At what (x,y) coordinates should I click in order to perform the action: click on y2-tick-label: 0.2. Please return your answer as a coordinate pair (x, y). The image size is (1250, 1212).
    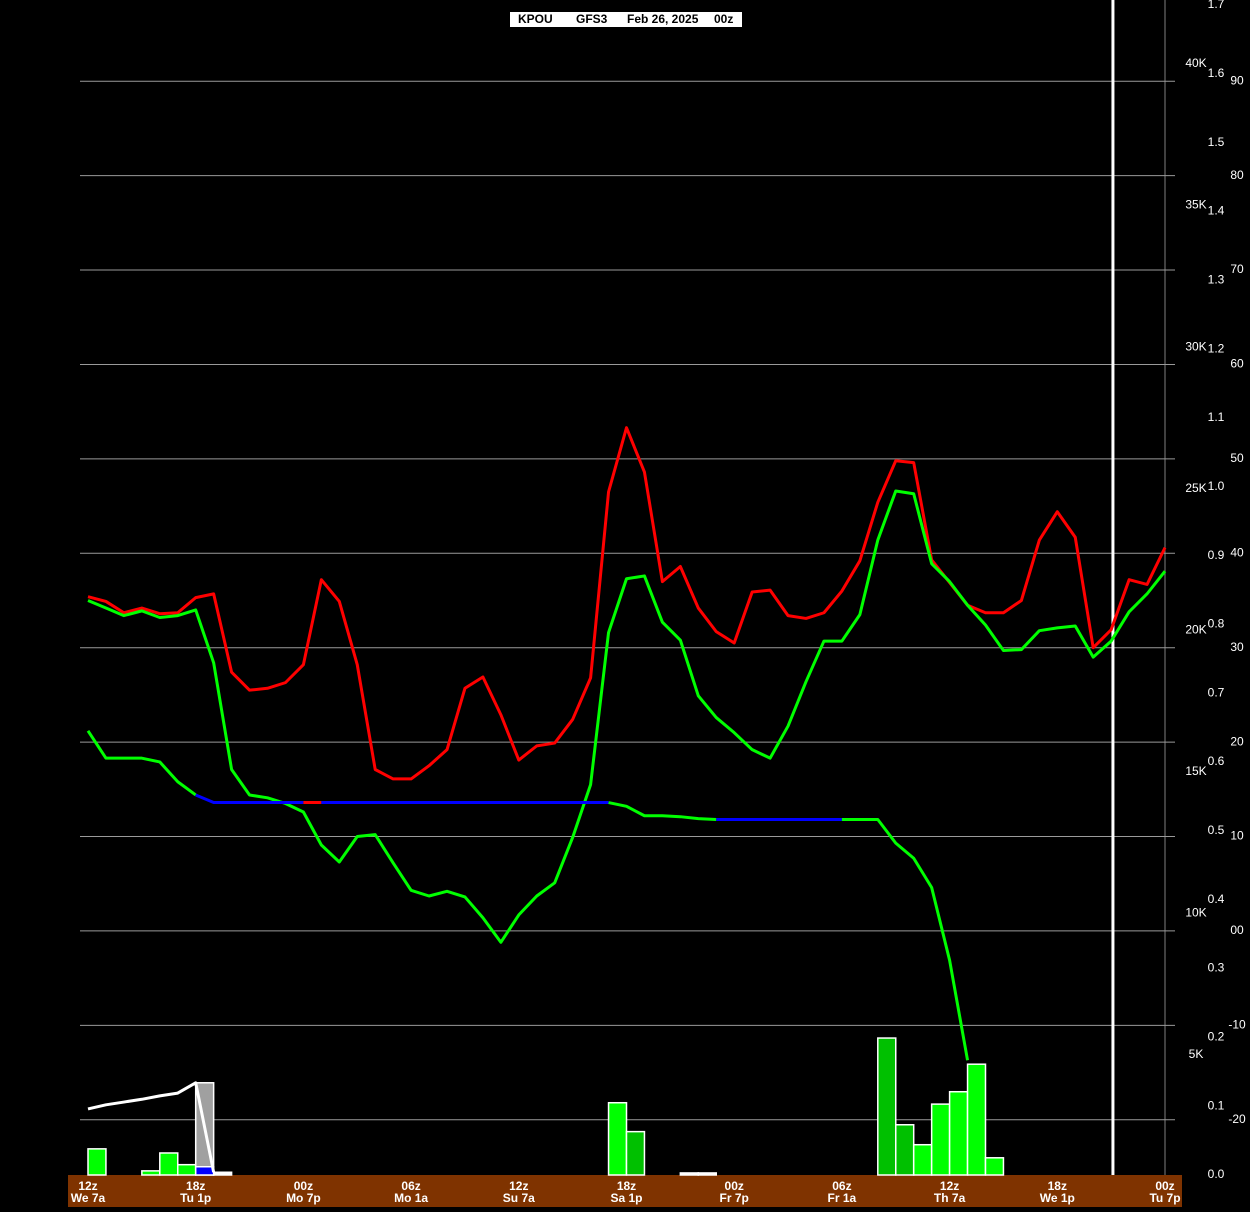
    Looking at the image, I should click on (1216, 1037).